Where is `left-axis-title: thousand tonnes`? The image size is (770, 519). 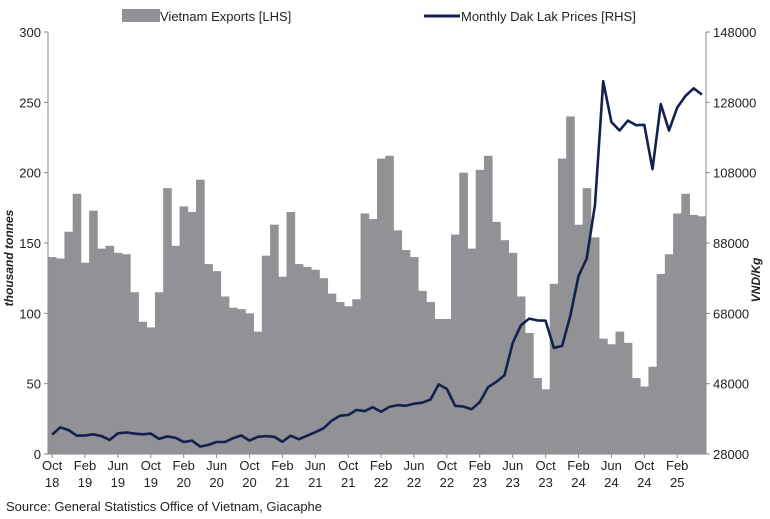
left-axis-title: thousand tonnes is located at coordinates (9, 257).